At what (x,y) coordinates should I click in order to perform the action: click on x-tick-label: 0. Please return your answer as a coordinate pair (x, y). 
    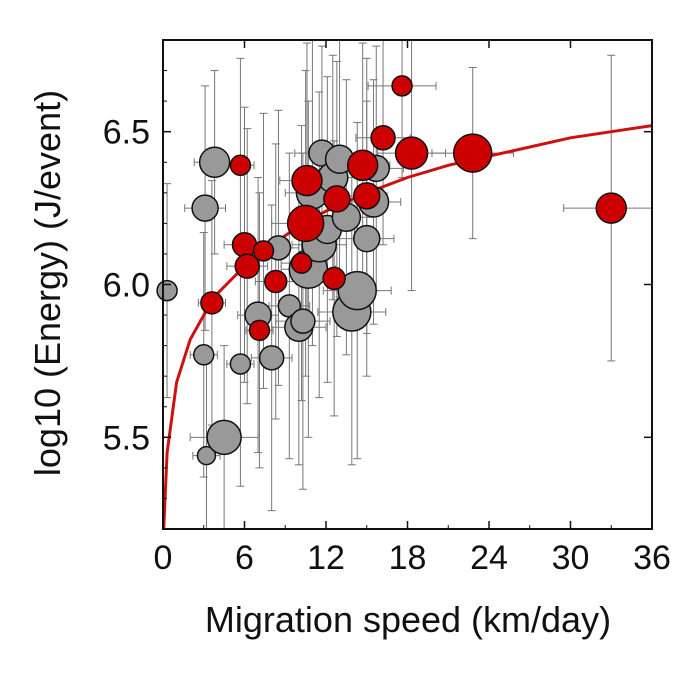
    Looking at the image, I should click on (163, 558).